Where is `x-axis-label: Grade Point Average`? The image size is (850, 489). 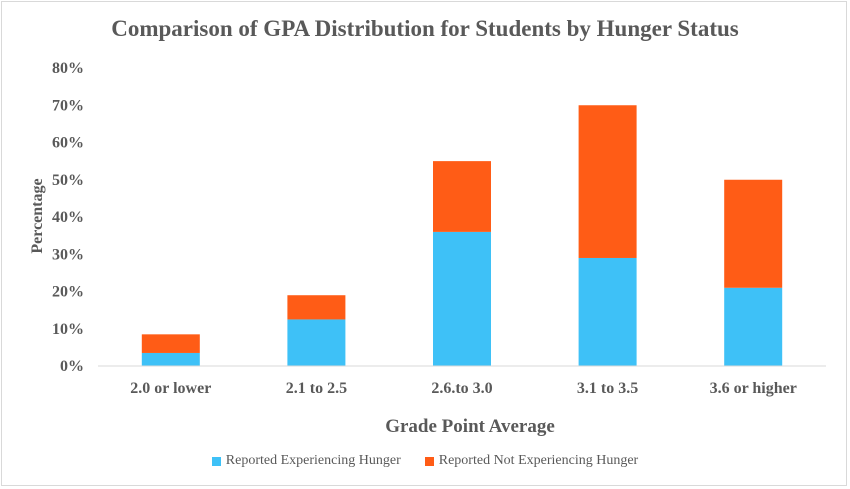 x-axis-label: Grade Point Average is located at coordinates (470, 426).